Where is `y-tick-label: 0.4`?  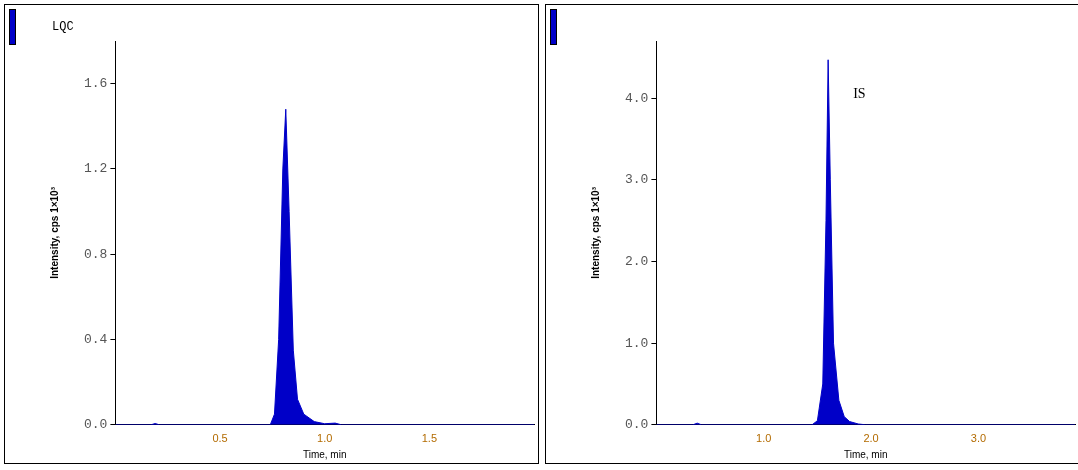
y-tick-label: 0.4 is located at coordinates (96, 339).